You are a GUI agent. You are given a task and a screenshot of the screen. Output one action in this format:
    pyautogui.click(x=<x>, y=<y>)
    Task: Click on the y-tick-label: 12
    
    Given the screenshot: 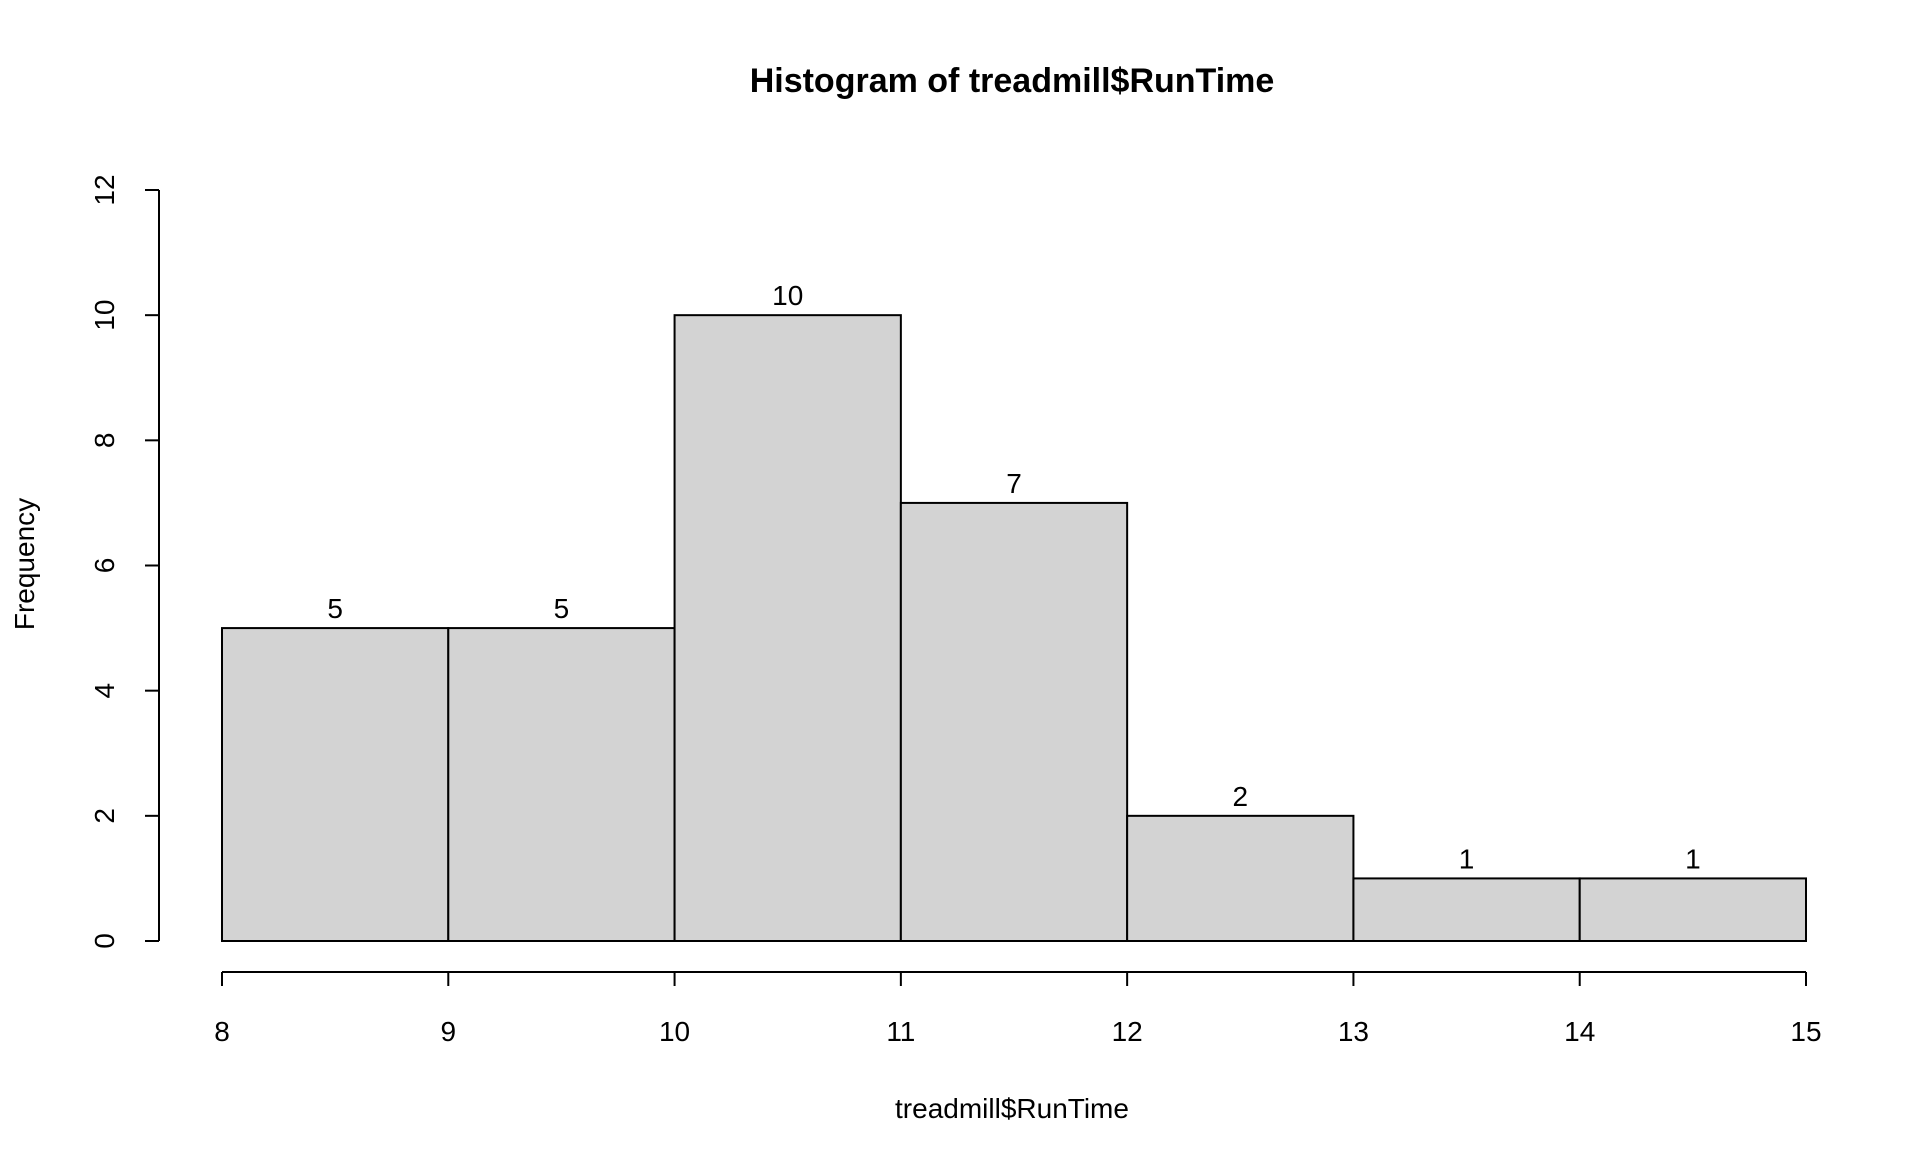 What is the action you would take?
    pyautogui.click(x=104, y=189)
    